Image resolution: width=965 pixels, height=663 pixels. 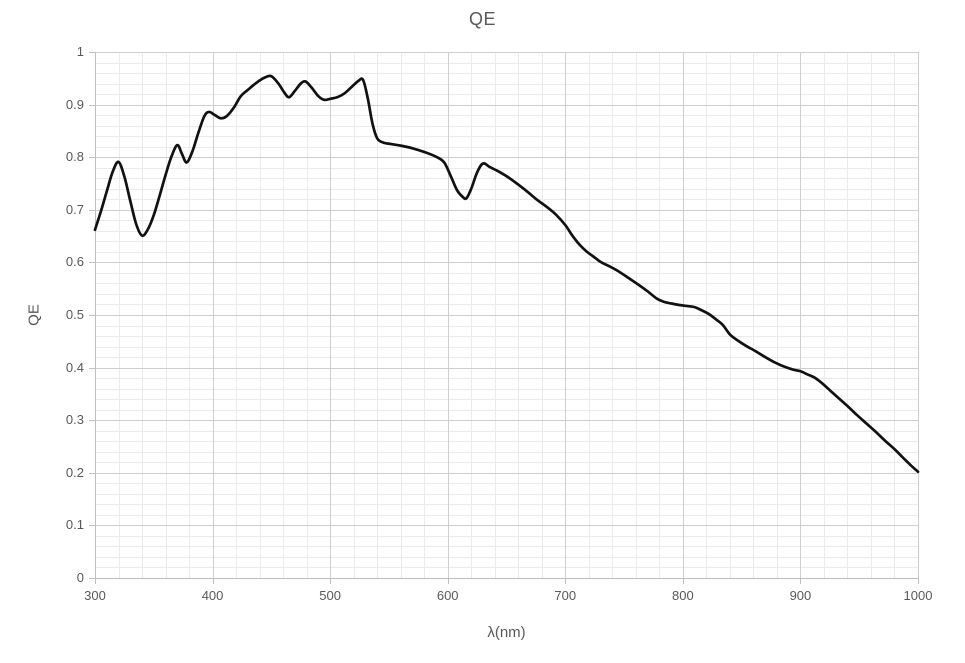 What do you see at coordinates (482, 19) in the screenshot?
I see `chart-title: QE` at bounding box center [482, 19].